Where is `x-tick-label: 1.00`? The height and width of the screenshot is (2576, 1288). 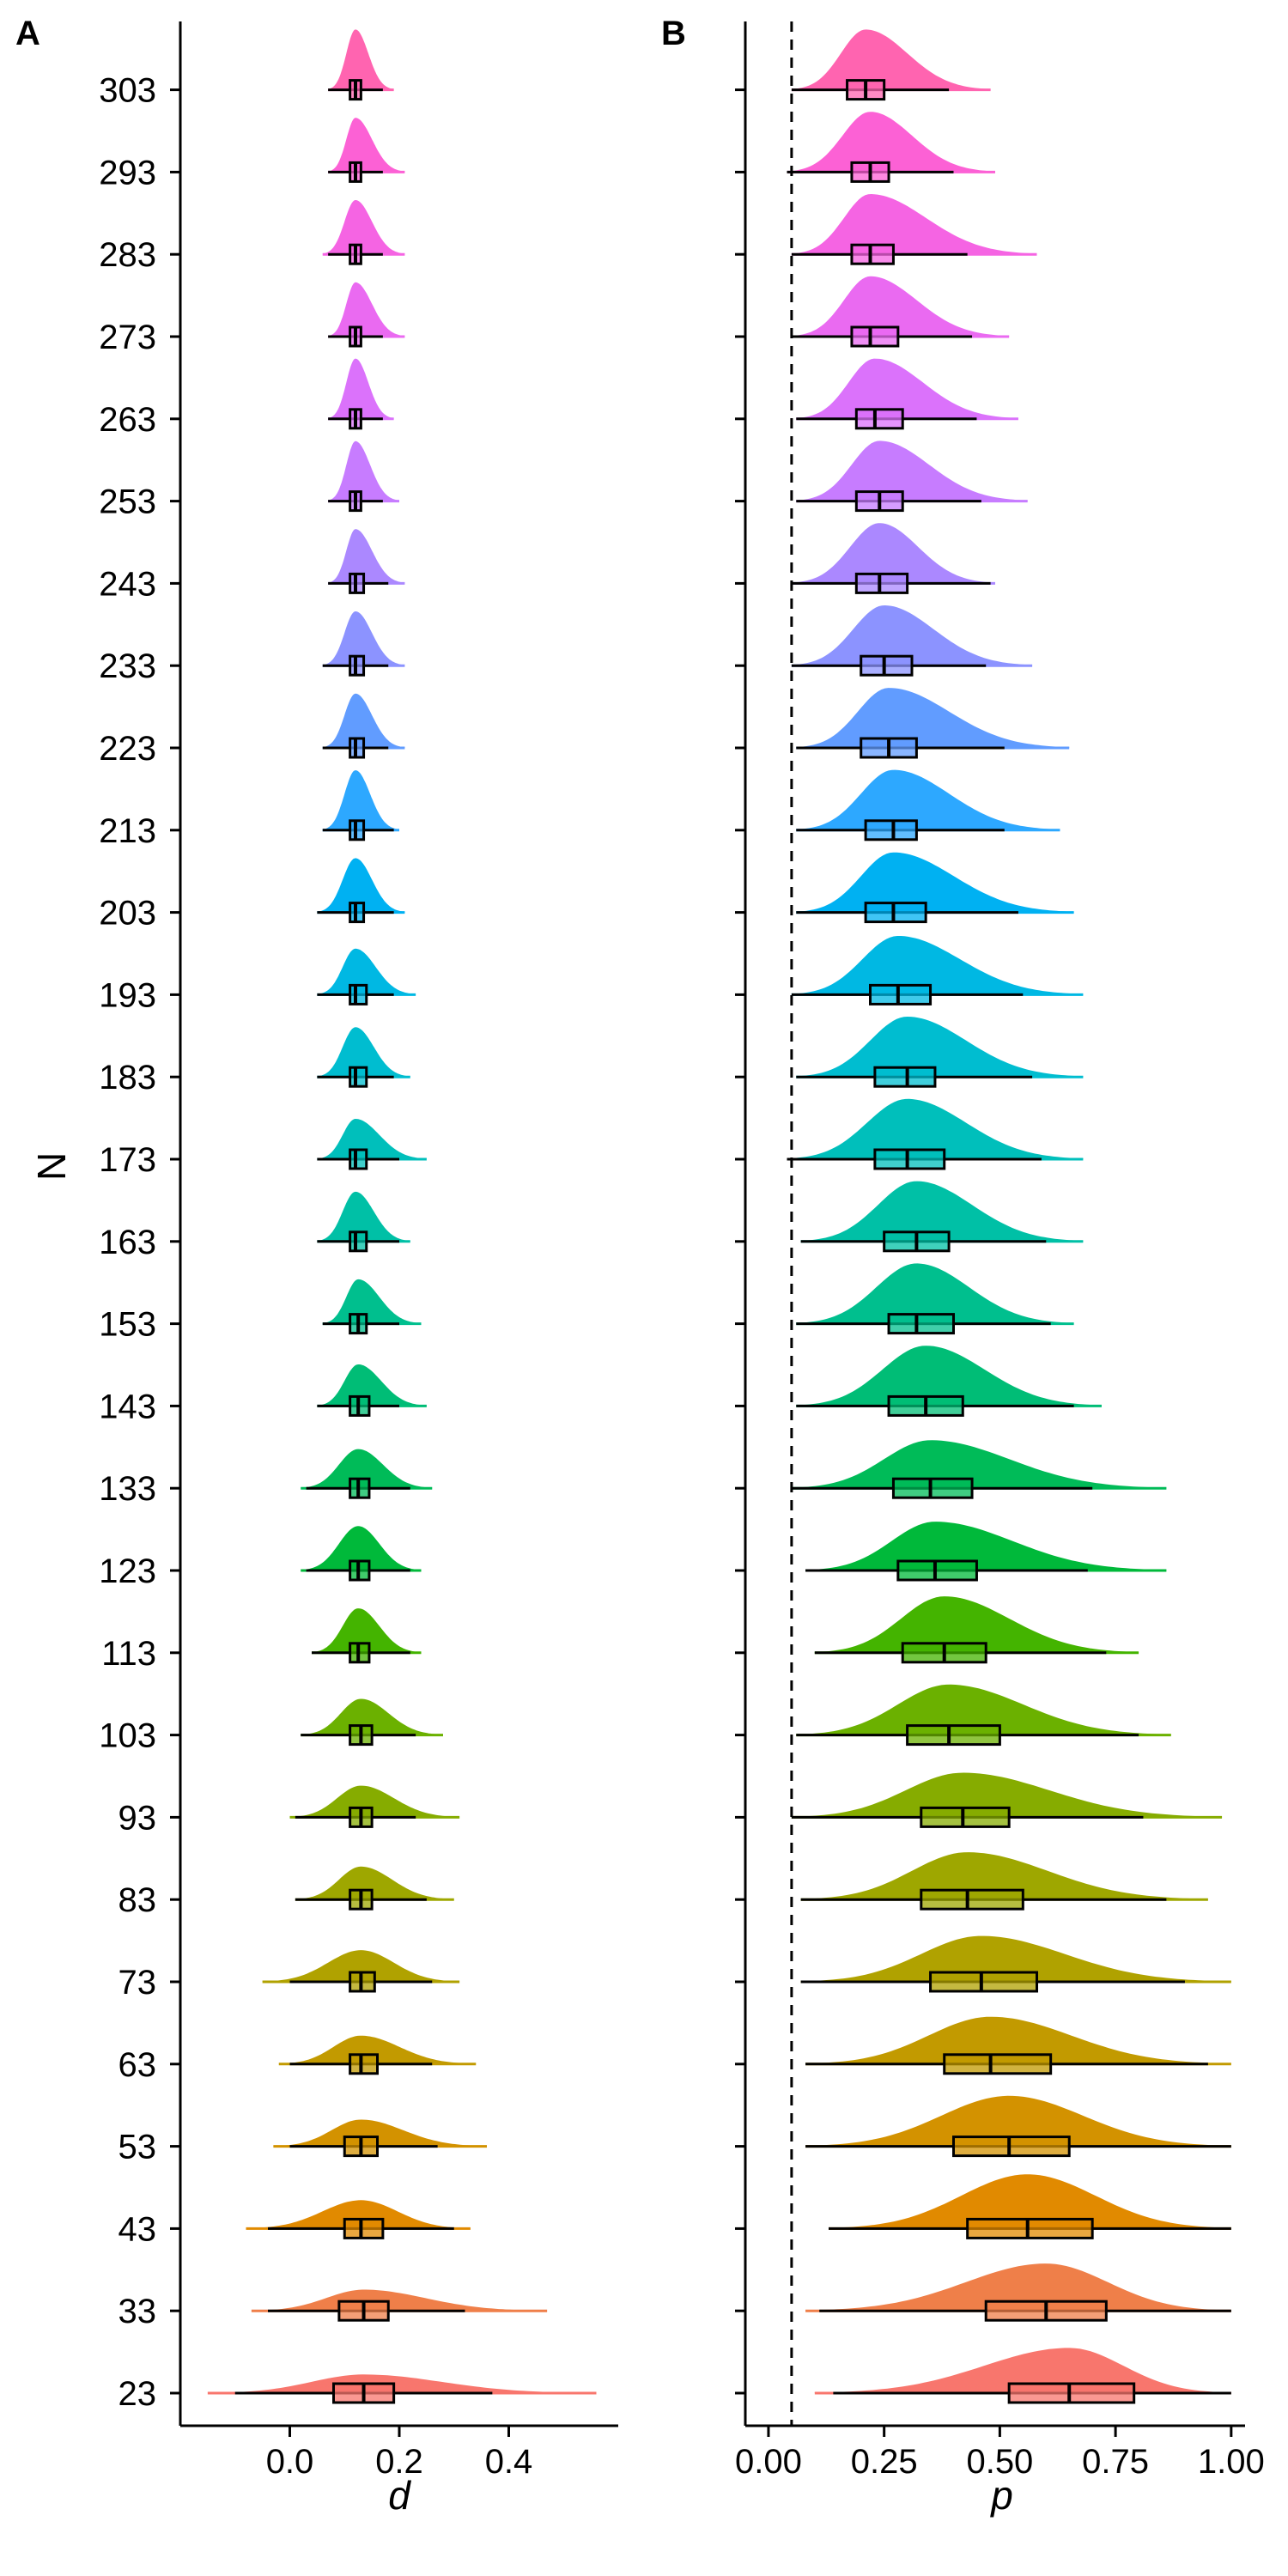 x-tick-label: 1.00 is located at coordinates (1232, 2462).